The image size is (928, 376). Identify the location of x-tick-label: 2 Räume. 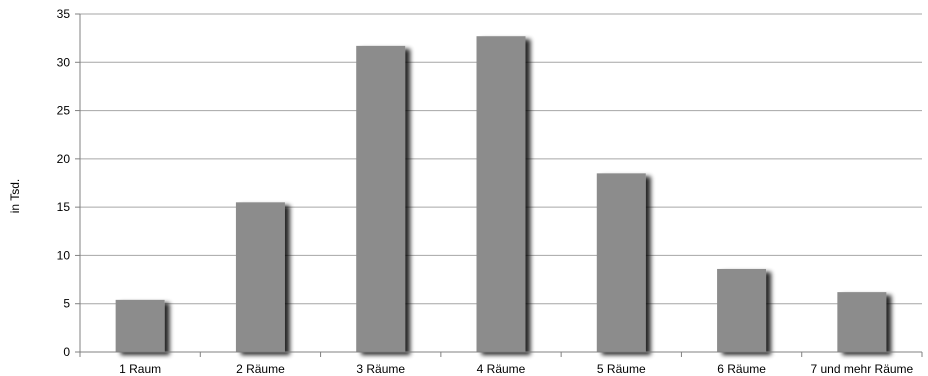
(260, 369).